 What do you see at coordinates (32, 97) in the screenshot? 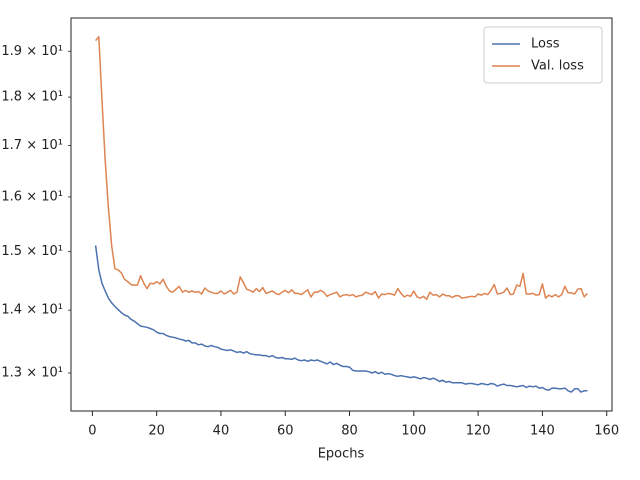
I see `y-tick-label: 1.8 × 10¹` at bounding box center [32, 97].